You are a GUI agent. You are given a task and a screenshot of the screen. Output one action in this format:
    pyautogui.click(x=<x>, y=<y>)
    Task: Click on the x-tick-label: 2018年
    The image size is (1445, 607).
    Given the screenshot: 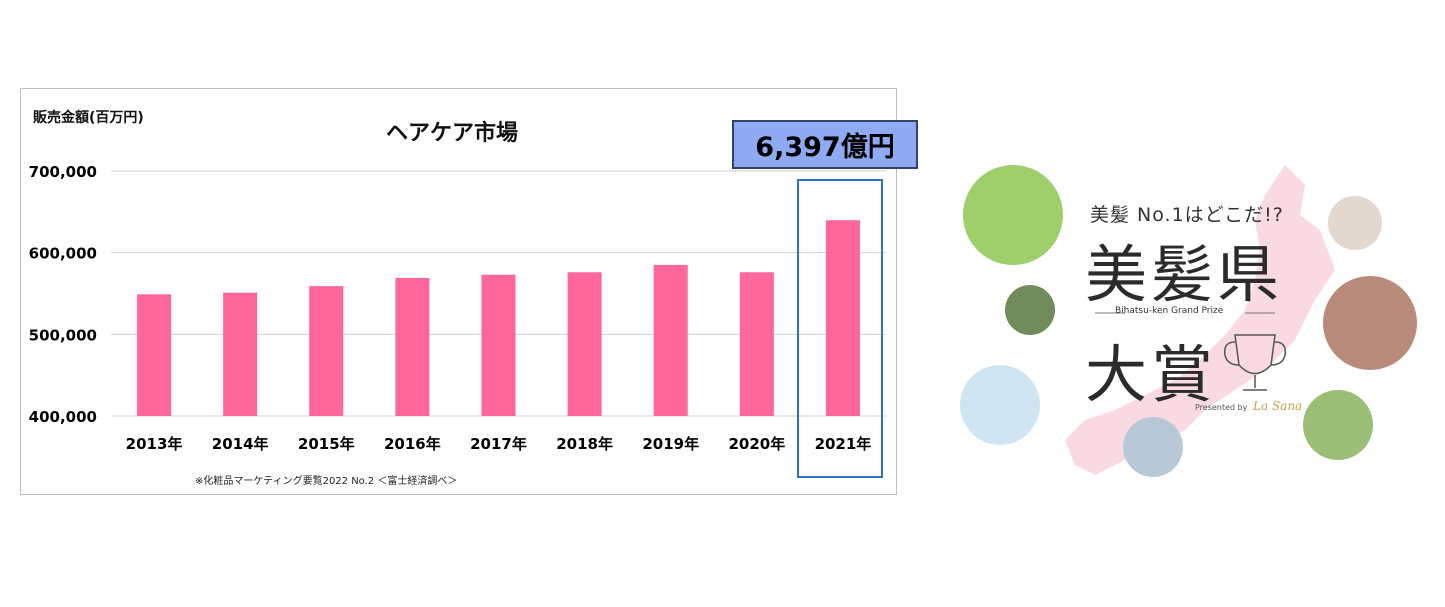 What is the action you would take?
    pyautogui.click(x=584, y=444)
    